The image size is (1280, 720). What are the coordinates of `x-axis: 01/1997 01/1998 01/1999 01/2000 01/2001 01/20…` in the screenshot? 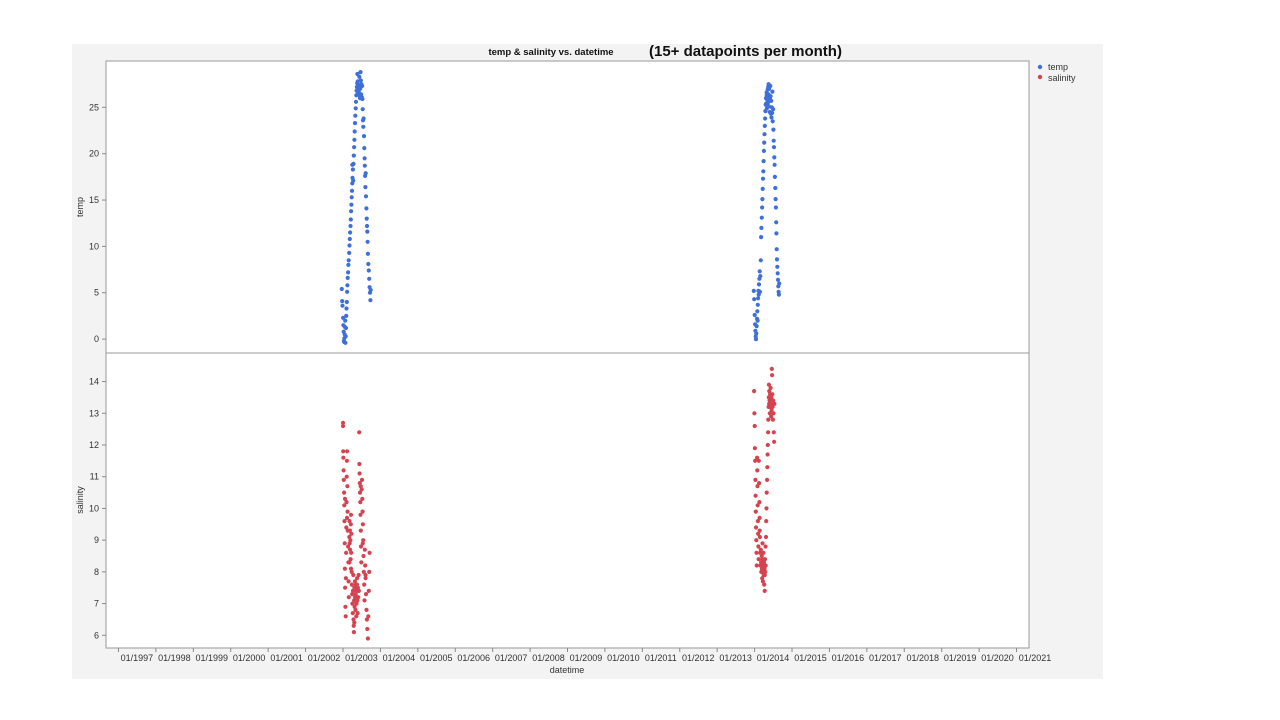 It's located at (584, 655).